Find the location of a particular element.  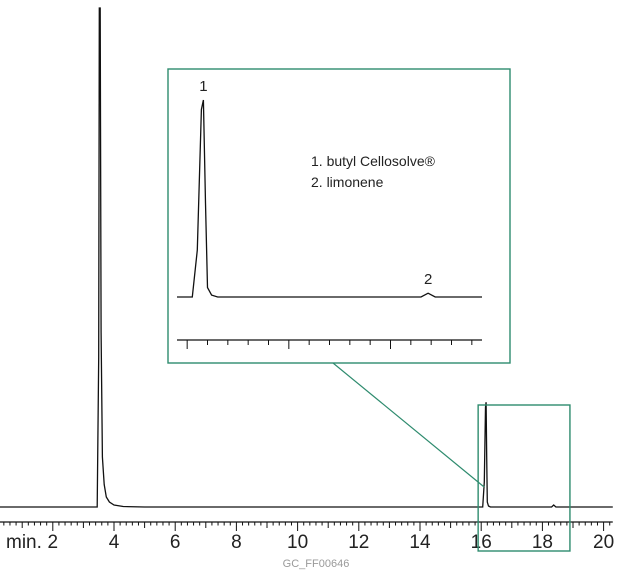

x-axis-tick-labels: 2 4 6 8 10 12 14 16 18 20 is located at coordinates (331, 542).